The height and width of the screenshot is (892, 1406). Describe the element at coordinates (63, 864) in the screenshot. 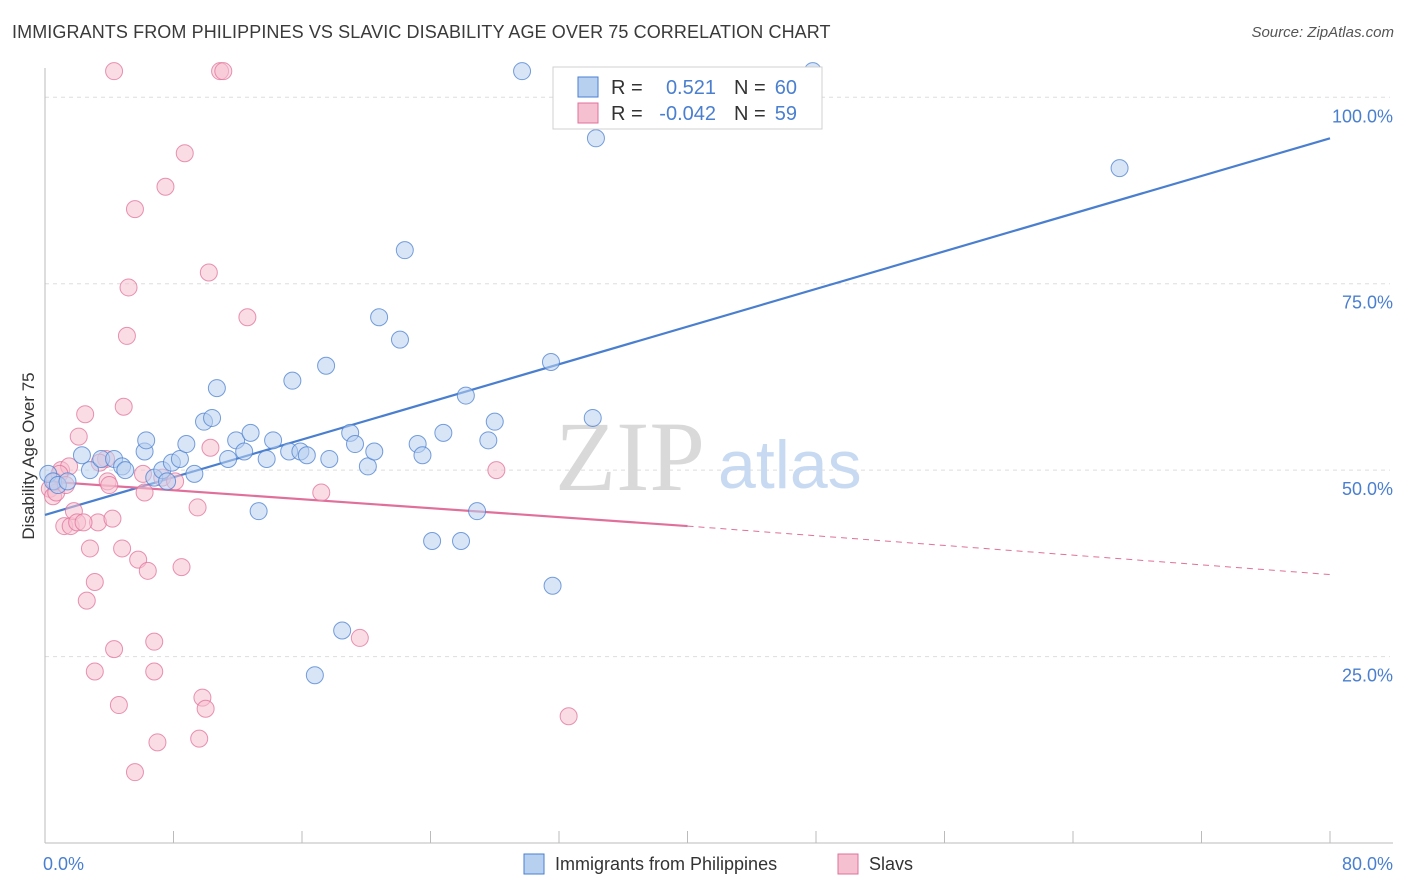

I see `x-tick-label-min: 0.0%` at that location.